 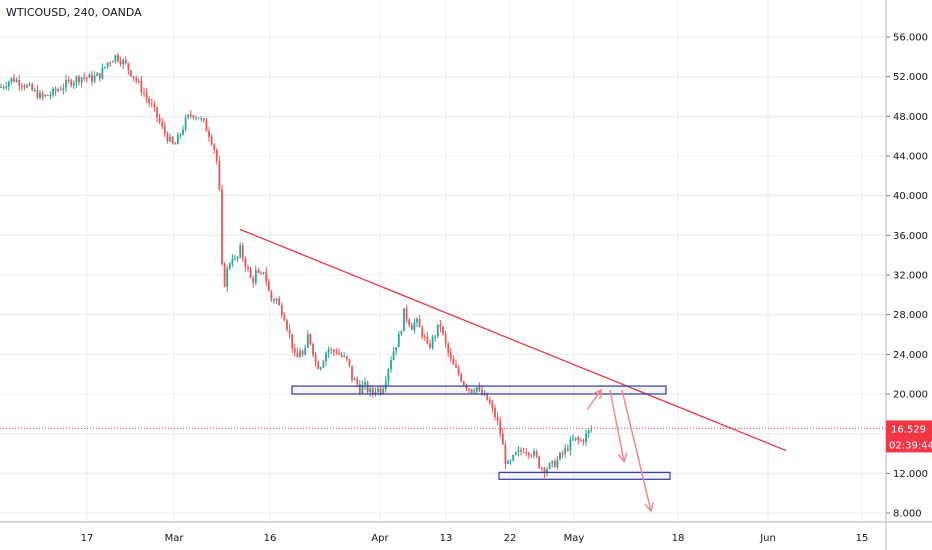 What do you see at coordinates (910, 395) in the screenshot?
I see `y-tick-label: 20.000` at bounding box center [910, 395].